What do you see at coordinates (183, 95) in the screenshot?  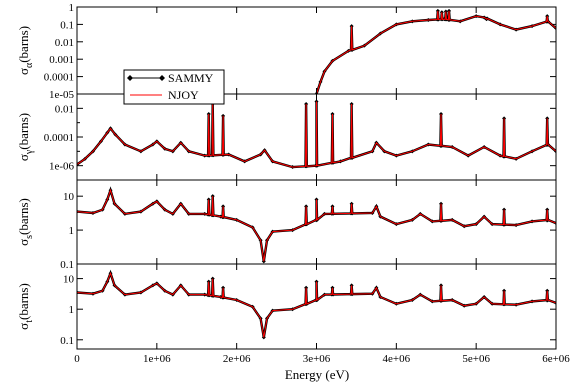 I see `legend-njoy-label: NJOY` at bounding box center [183, 95].